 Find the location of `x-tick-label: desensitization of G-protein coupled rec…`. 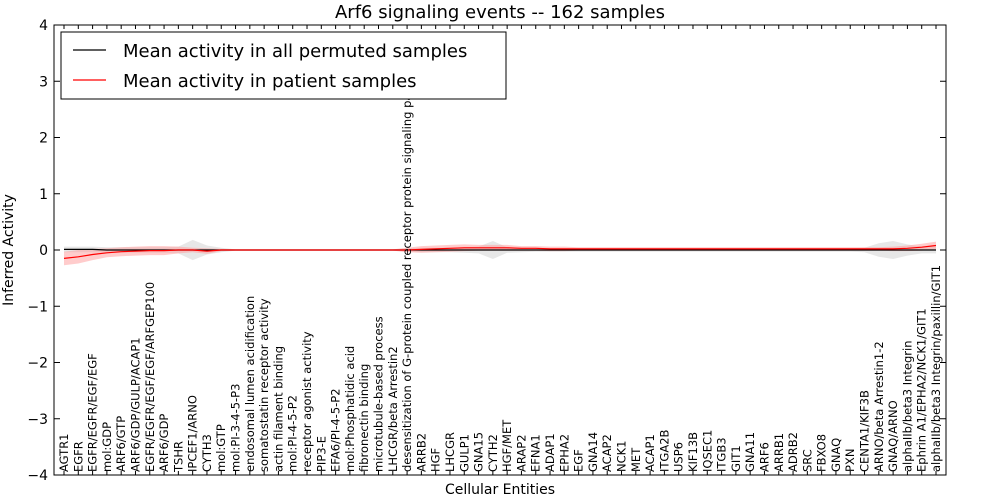

x-tick-label: desensitization of G-protein coupled rec… is located at coordinates (407, 265).